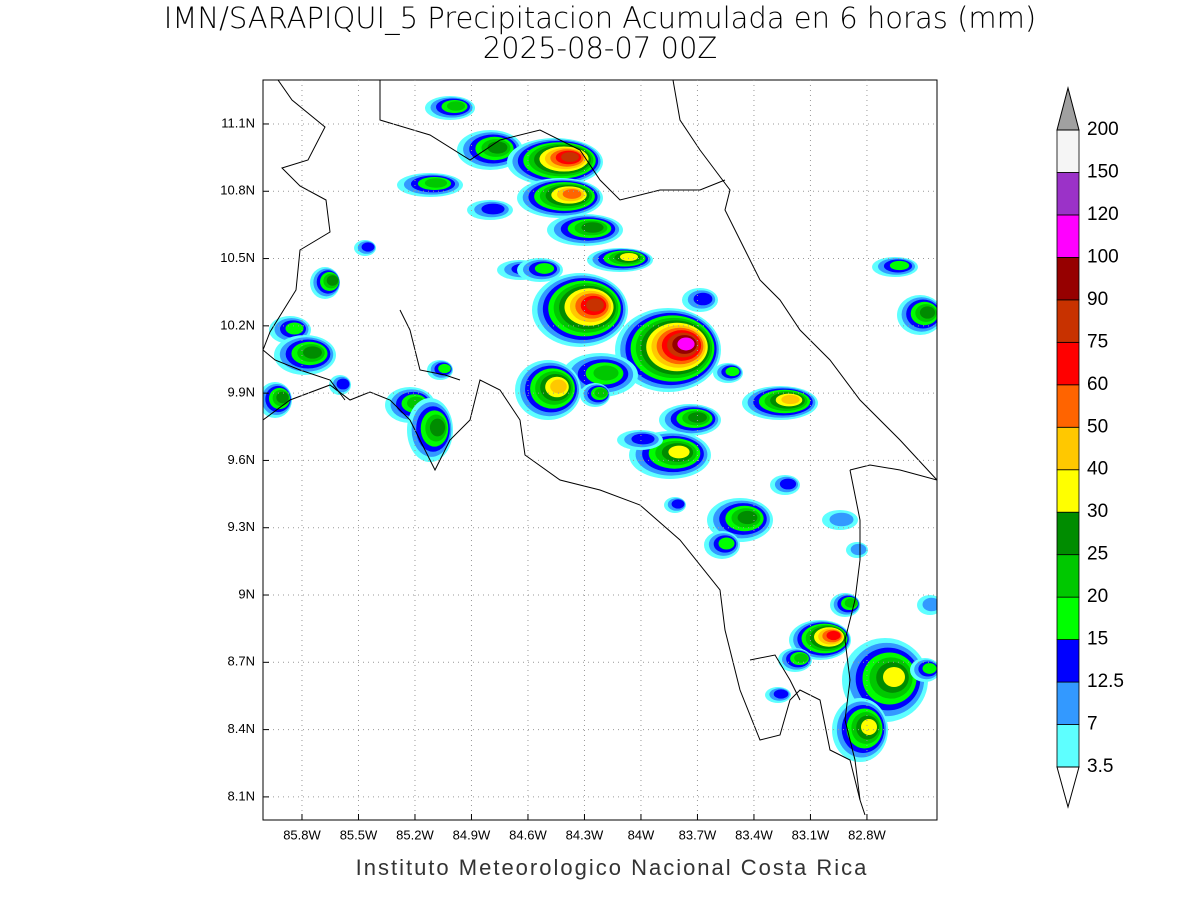 The image size is (1200, 905). I want to click on y-tick-label: 10.8N, so click(237, 190).